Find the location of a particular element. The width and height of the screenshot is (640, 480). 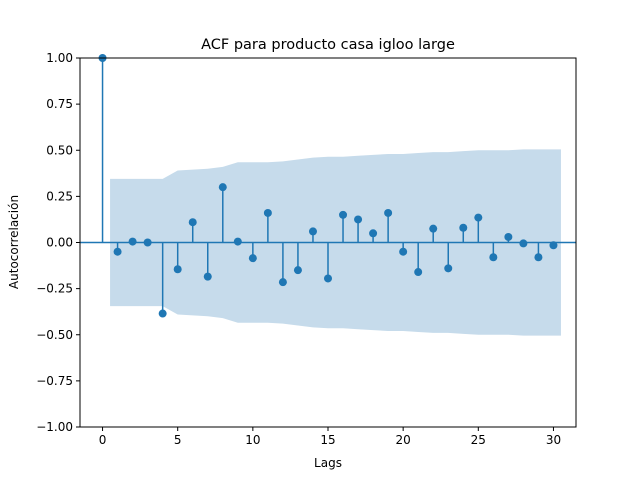

y-tick-label: 0.25 is located at coordinates (59, 196).